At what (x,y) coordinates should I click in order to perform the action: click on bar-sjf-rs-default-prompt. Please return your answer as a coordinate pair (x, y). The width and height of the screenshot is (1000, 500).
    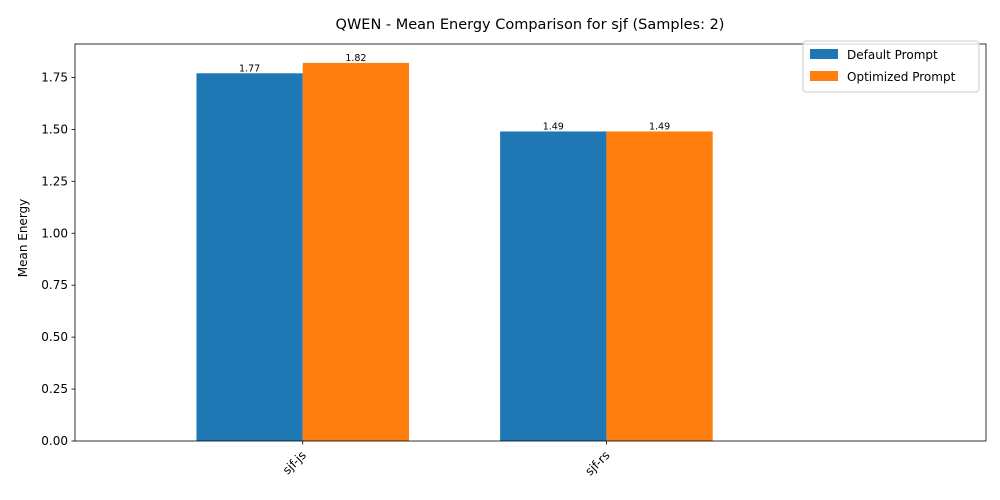
    Looking at the image, I should click on (553, 286).